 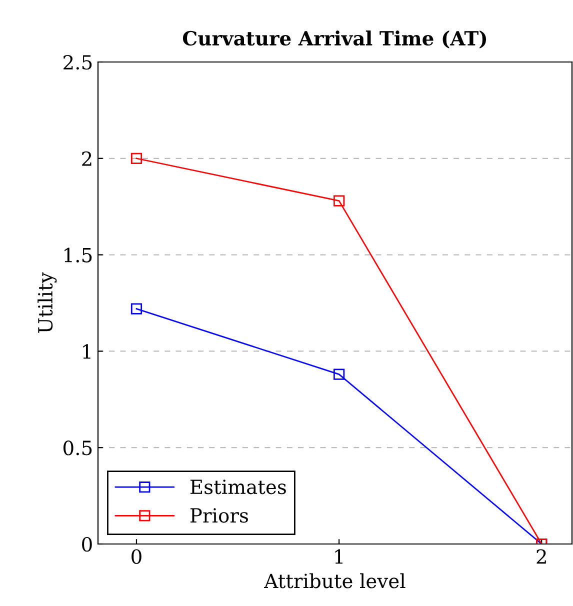 What do you see at coordinates (47, 302) in the screenshot?
I see `y-axis-title: Utility` at bounding box center [47, 302].